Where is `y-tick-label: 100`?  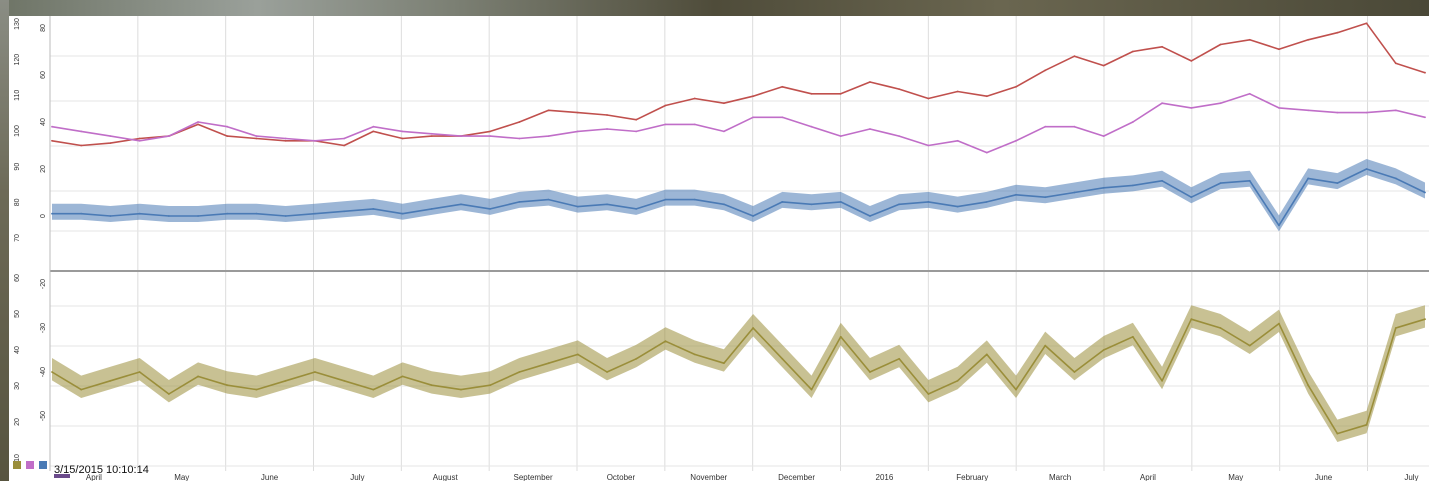 y-tick-label: 100 is located at coordinates (17, 131).